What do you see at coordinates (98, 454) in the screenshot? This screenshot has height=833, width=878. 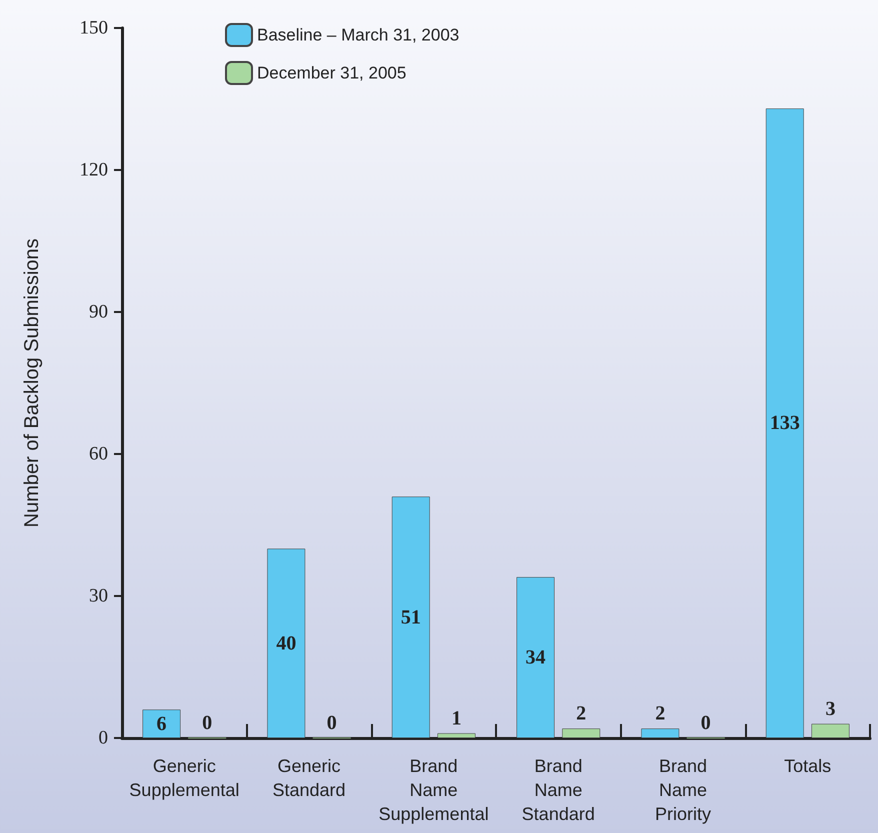 I see `y-tick-label: 60` at bounding box center [98, 454].